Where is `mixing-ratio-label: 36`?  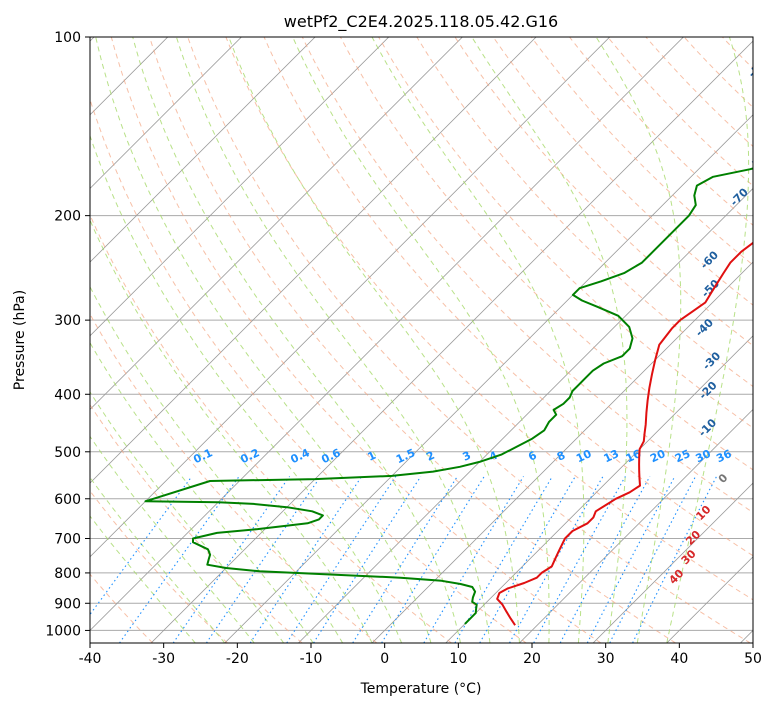 mixing-ratio-label: 36 is located at coordinates (724, 456).